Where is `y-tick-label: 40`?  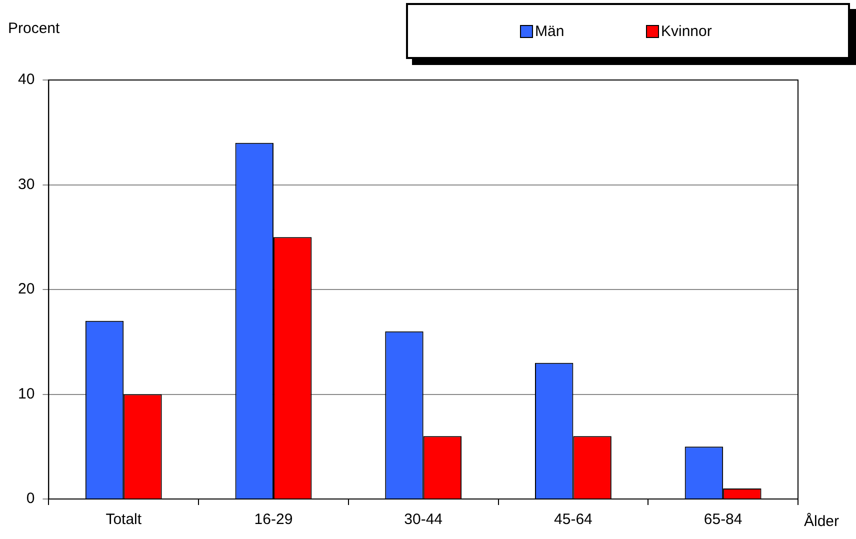
y-tick-label: 40 is located at coordinates (26, 79).